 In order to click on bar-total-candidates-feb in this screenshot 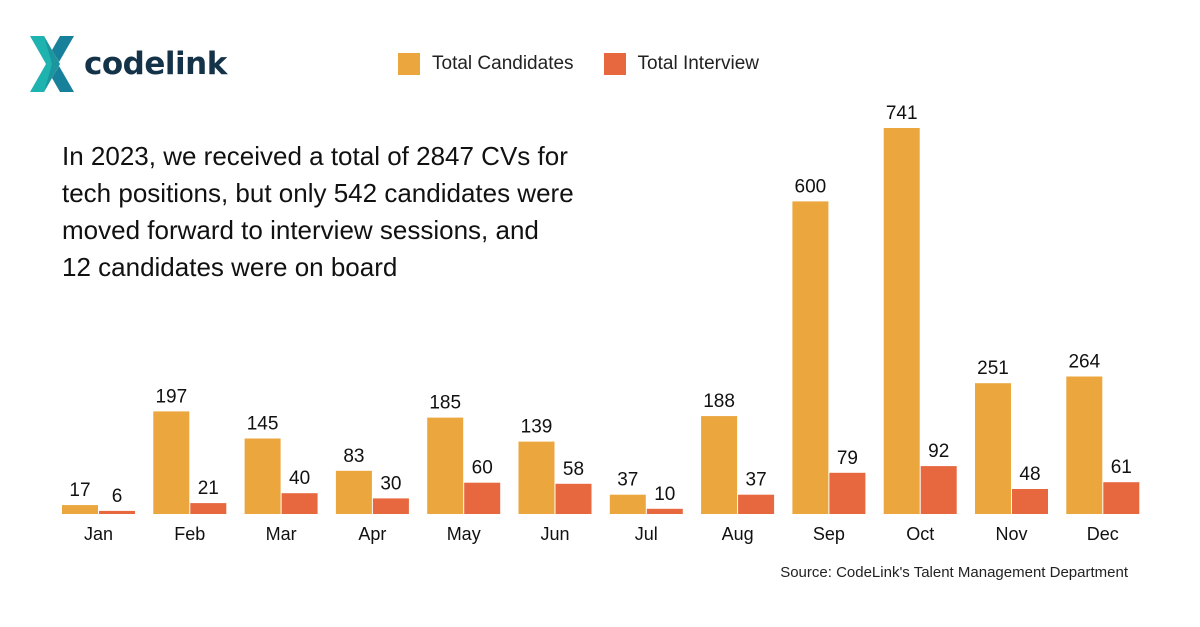, I will do `click(171, 462)`.